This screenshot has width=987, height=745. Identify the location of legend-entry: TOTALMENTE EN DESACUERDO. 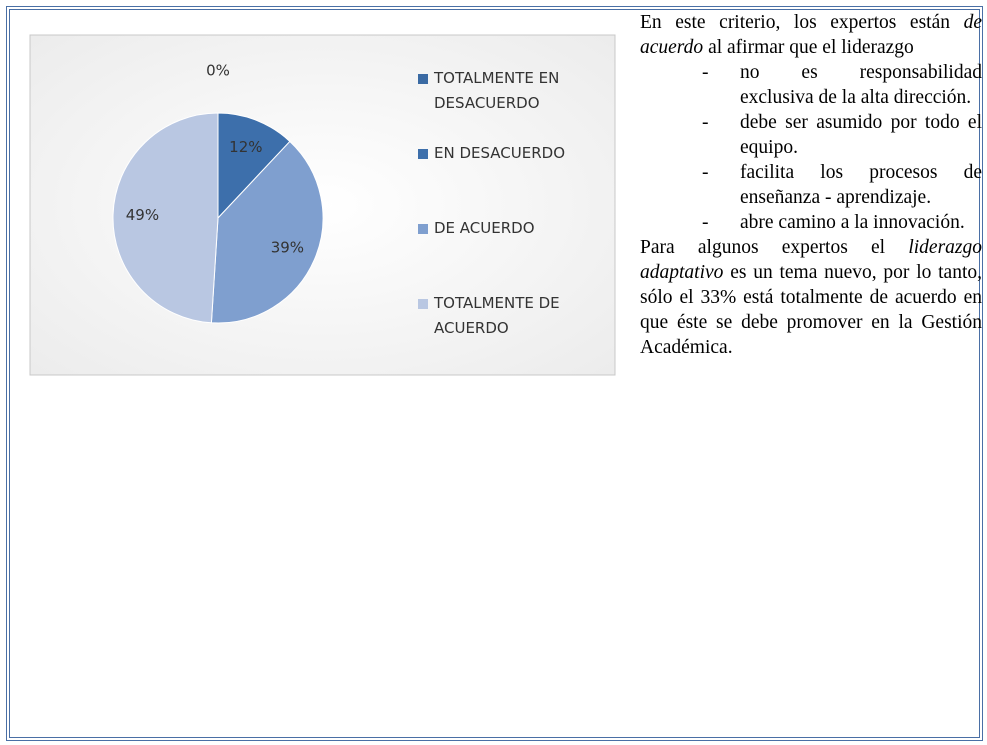
(508, 103).